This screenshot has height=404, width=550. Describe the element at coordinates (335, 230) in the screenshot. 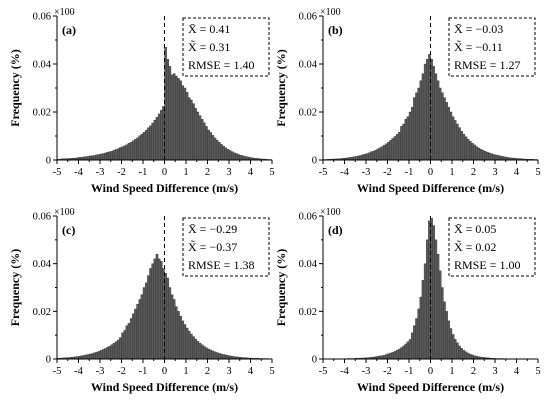

I see `panel-label: (d)` at that location.